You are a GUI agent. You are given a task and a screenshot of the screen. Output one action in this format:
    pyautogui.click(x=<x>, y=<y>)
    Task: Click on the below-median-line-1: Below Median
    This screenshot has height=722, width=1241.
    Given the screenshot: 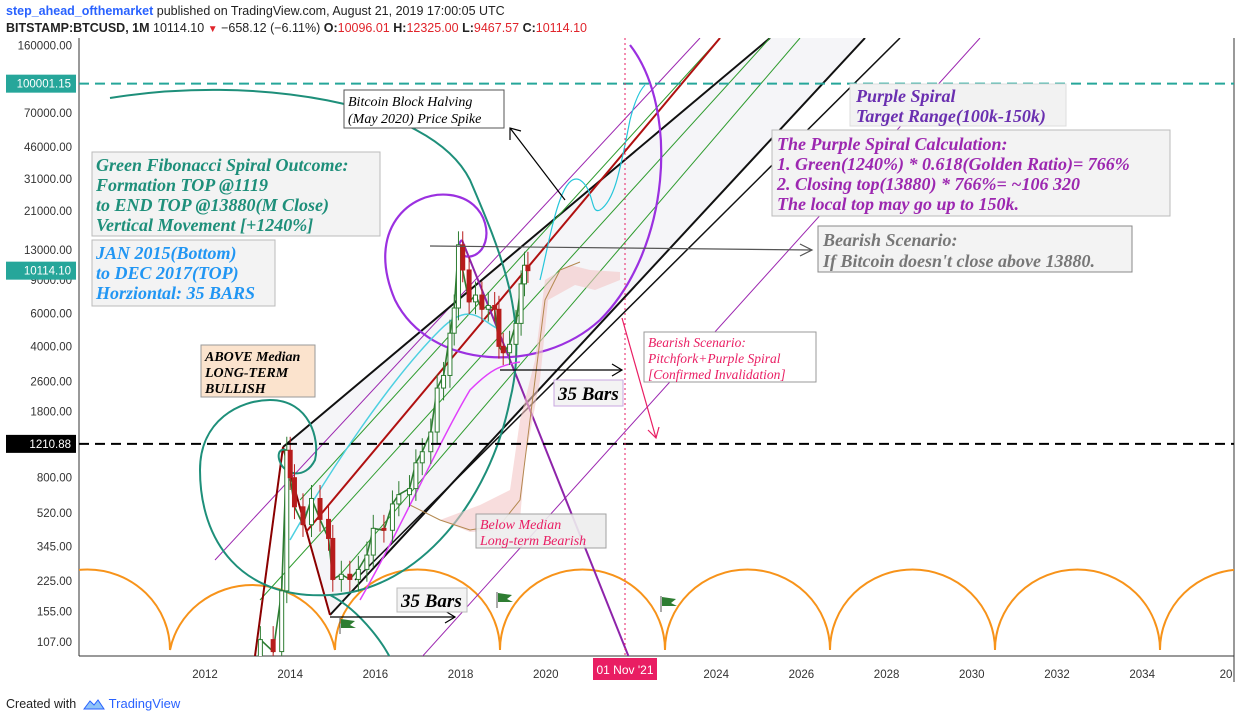 What is the action you would take?
    pyautogui.click(x=520, y=525)
    